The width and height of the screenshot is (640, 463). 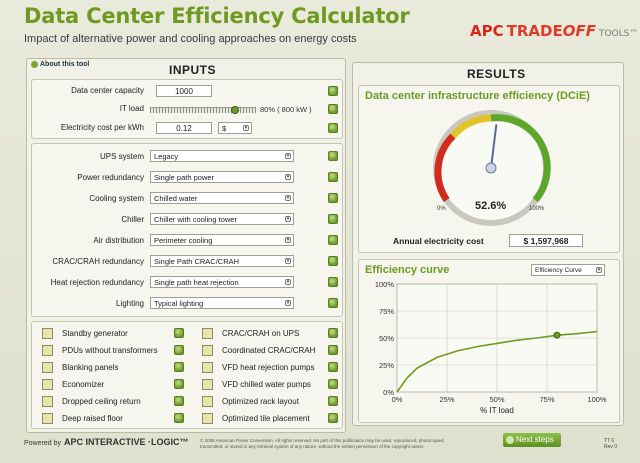 What do you see at coordinates (222, 240) in the screenshot?
I see `config-select: Perimeter cooling ▾` at bounding box center [222, 240].